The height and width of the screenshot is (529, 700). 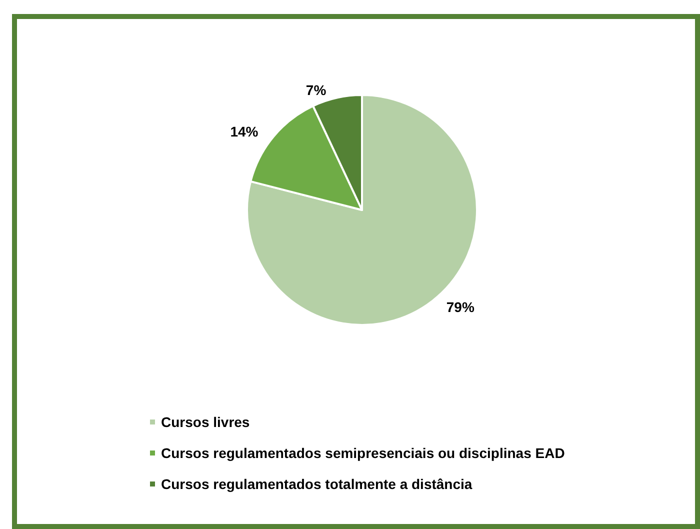 I want to click on data-label: 7%, so click(x=316, y=90).